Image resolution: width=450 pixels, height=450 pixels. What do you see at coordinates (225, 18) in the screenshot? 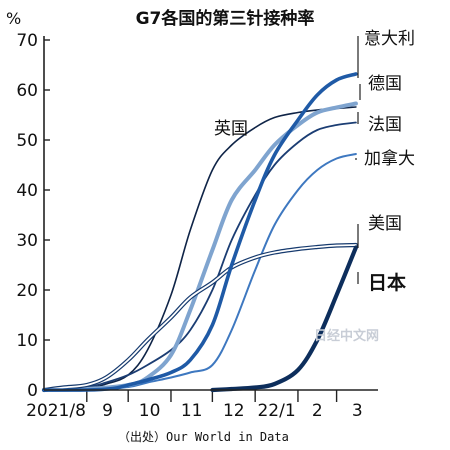
I see `chart-title: G7各国的第三针接种率` at bounding box center [225, 18].